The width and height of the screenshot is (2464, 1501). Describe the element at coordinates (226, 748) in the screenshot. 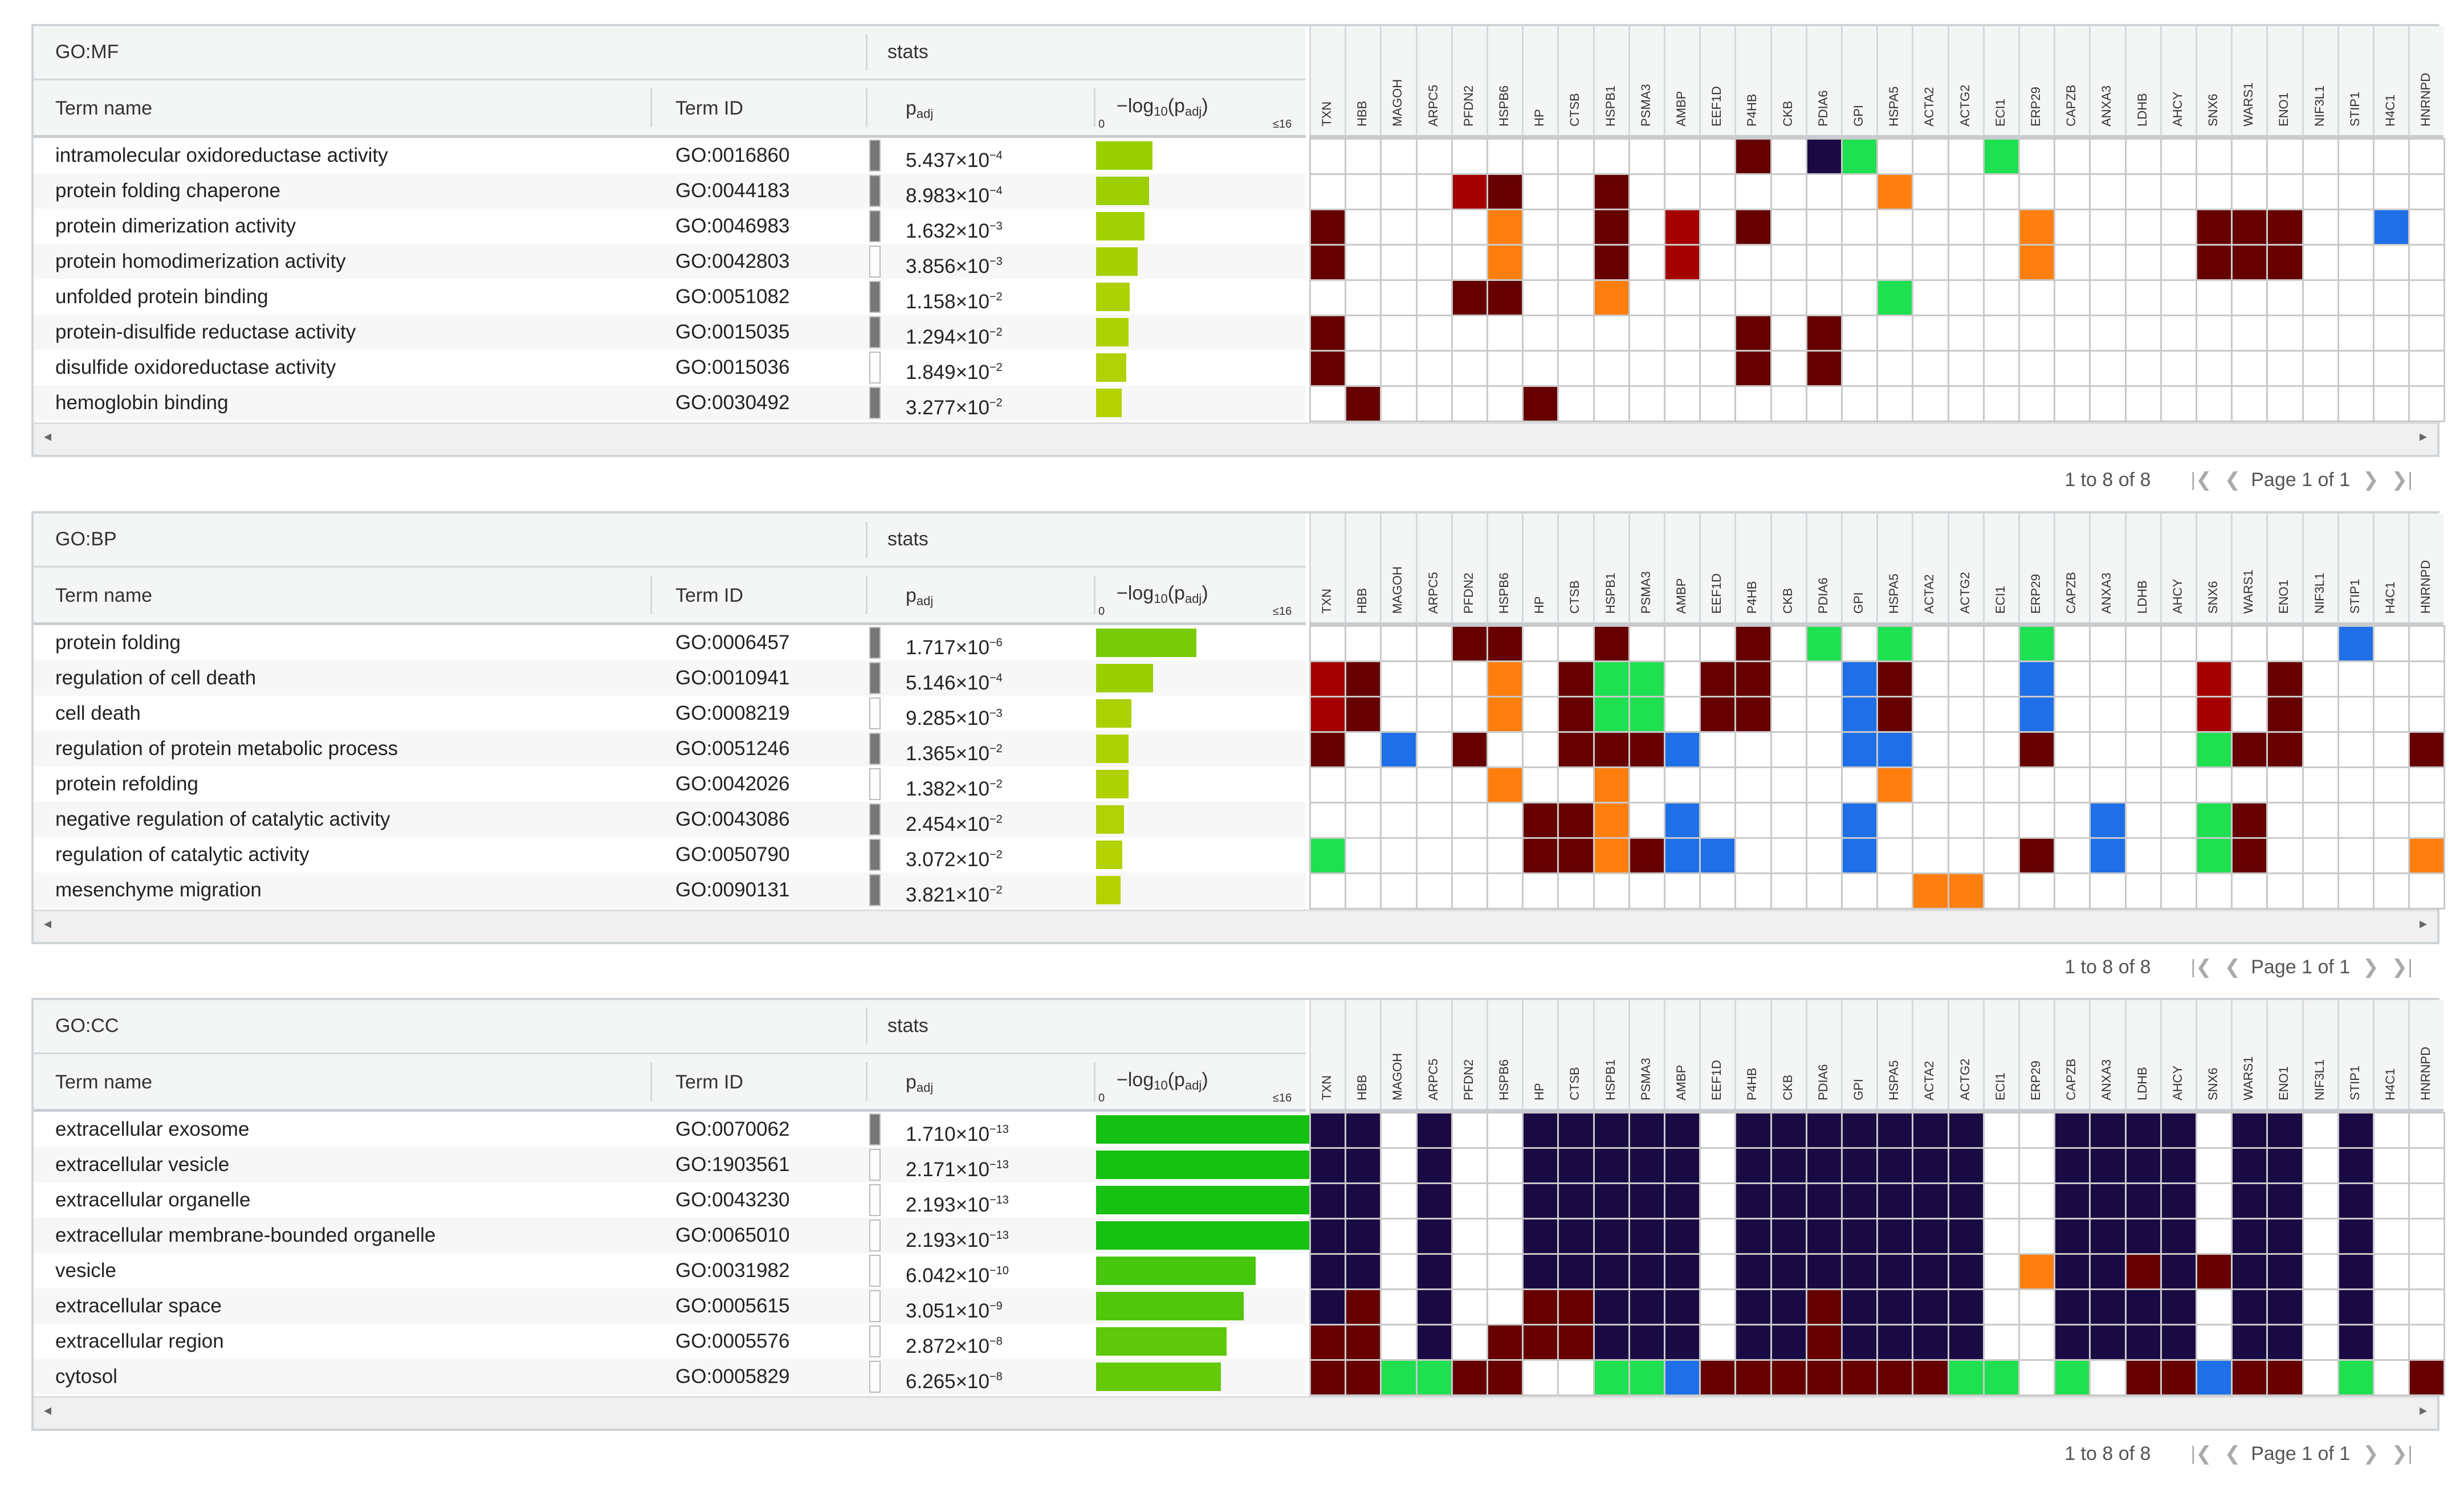

I see `term-name: regulation of protein metabolic process` at that location.